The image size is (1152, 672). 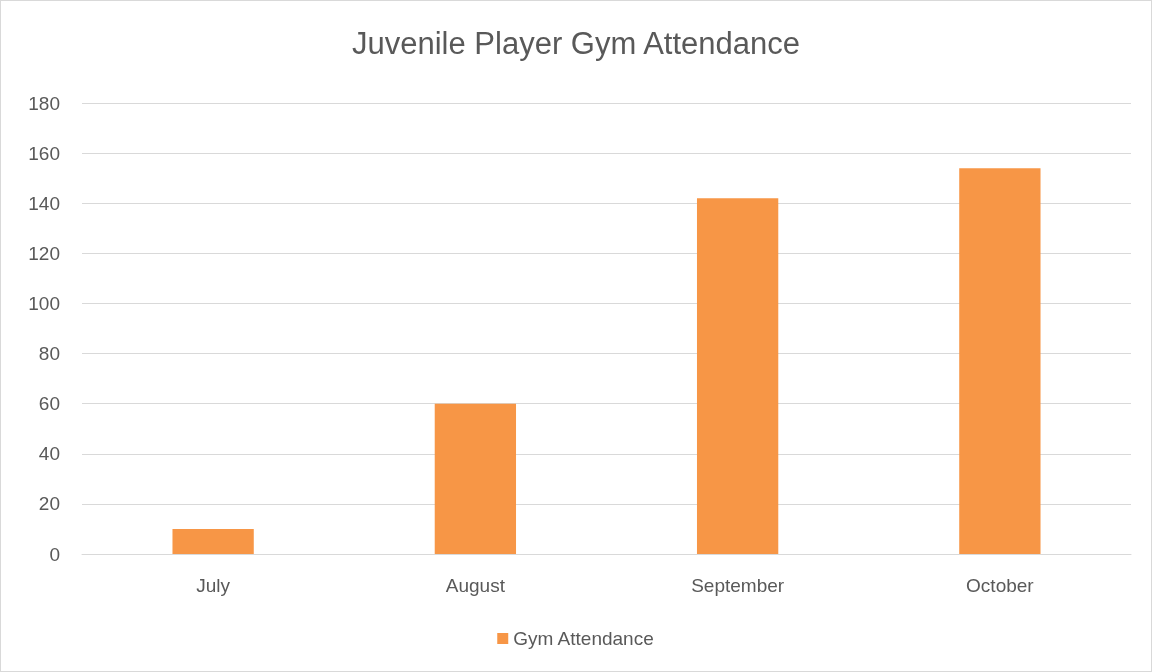 What do you see at coordinates (1000, 585) in the screenshot?
I see `x-tick-label: October` at bounding box center [1000, 585].